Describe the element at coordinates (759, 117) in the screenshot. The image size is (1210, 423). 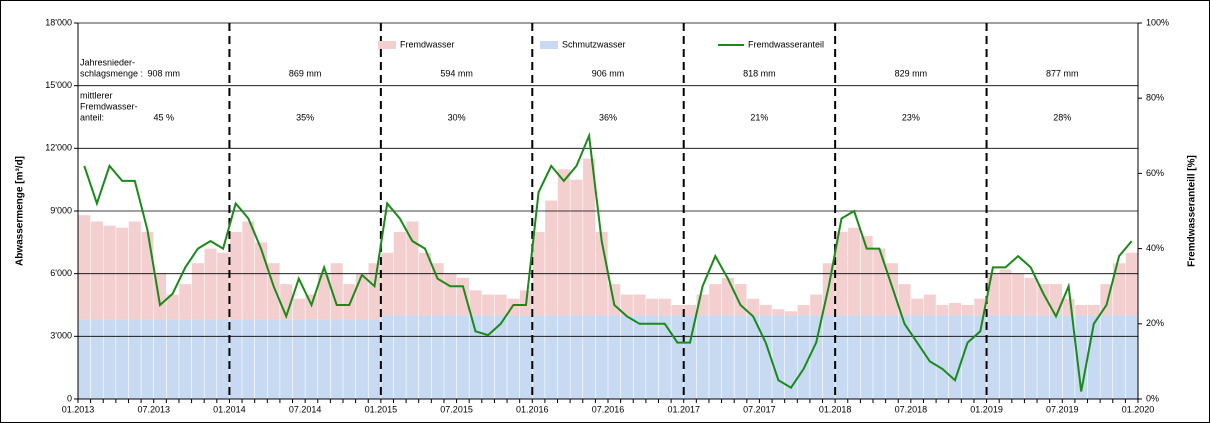
I see `share-value: 21%` at that location.